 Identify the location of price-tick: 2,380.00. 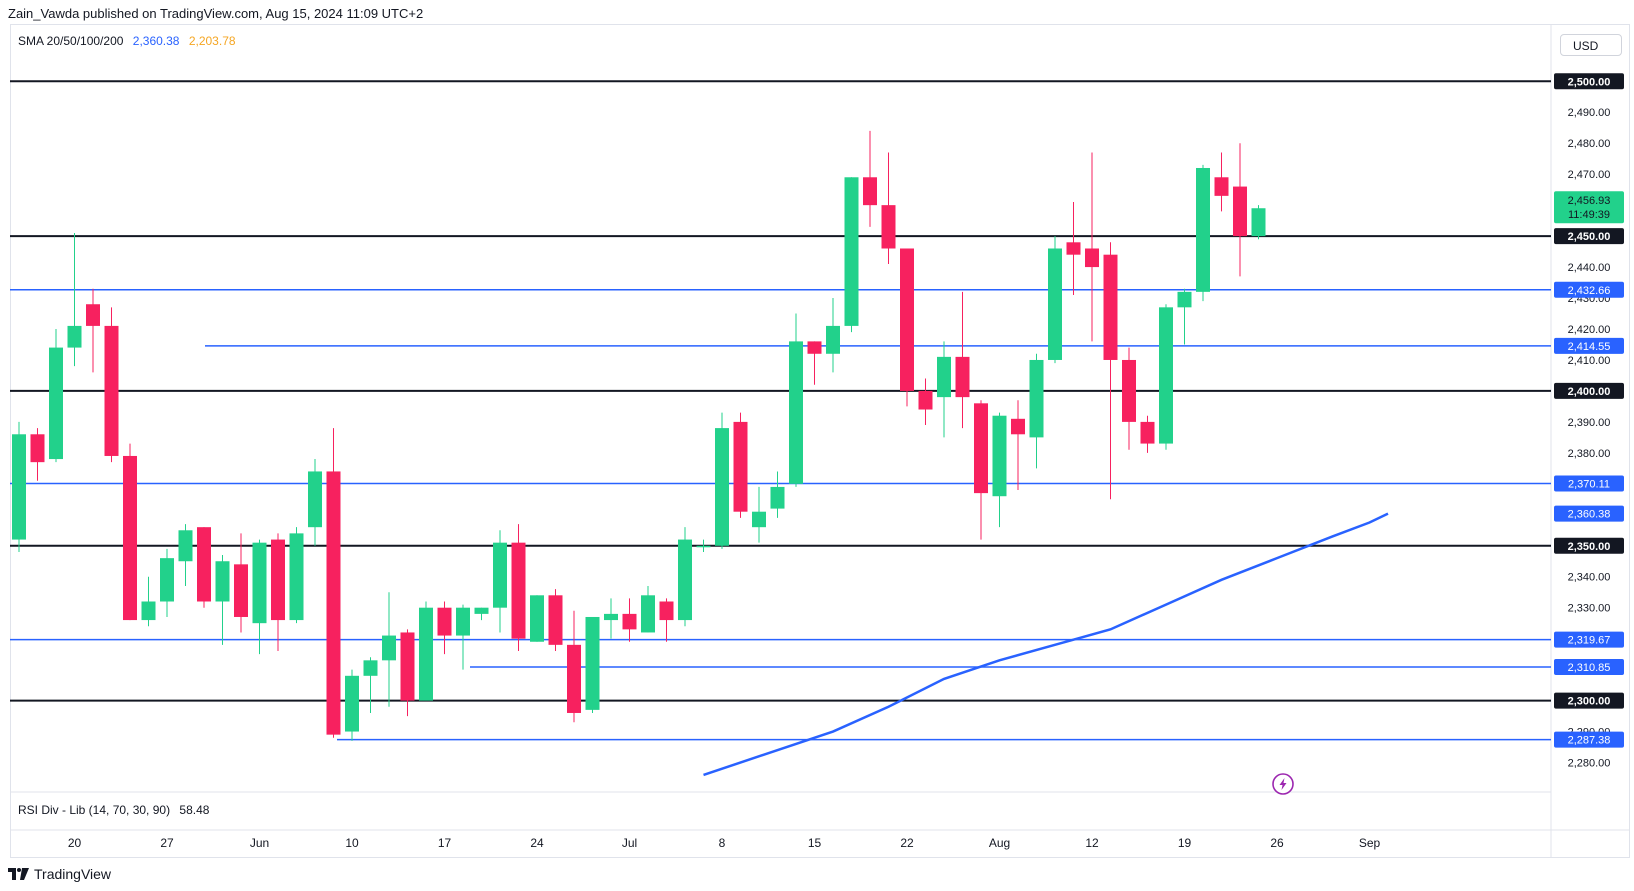
(1589, 454).